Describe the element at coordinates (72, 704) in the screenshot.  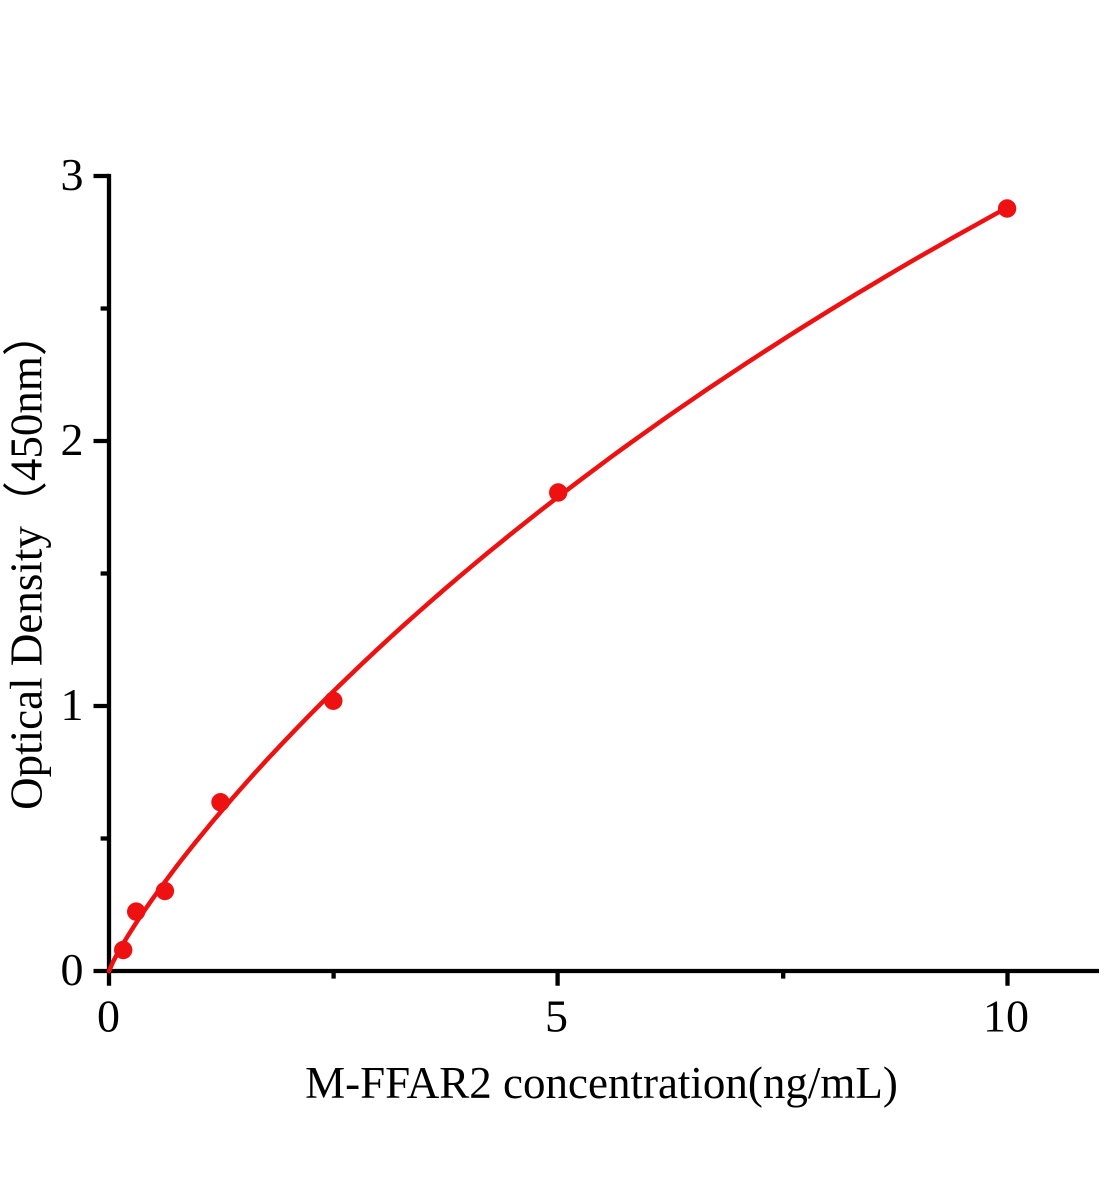
I see `svg-text: 1` at that location.